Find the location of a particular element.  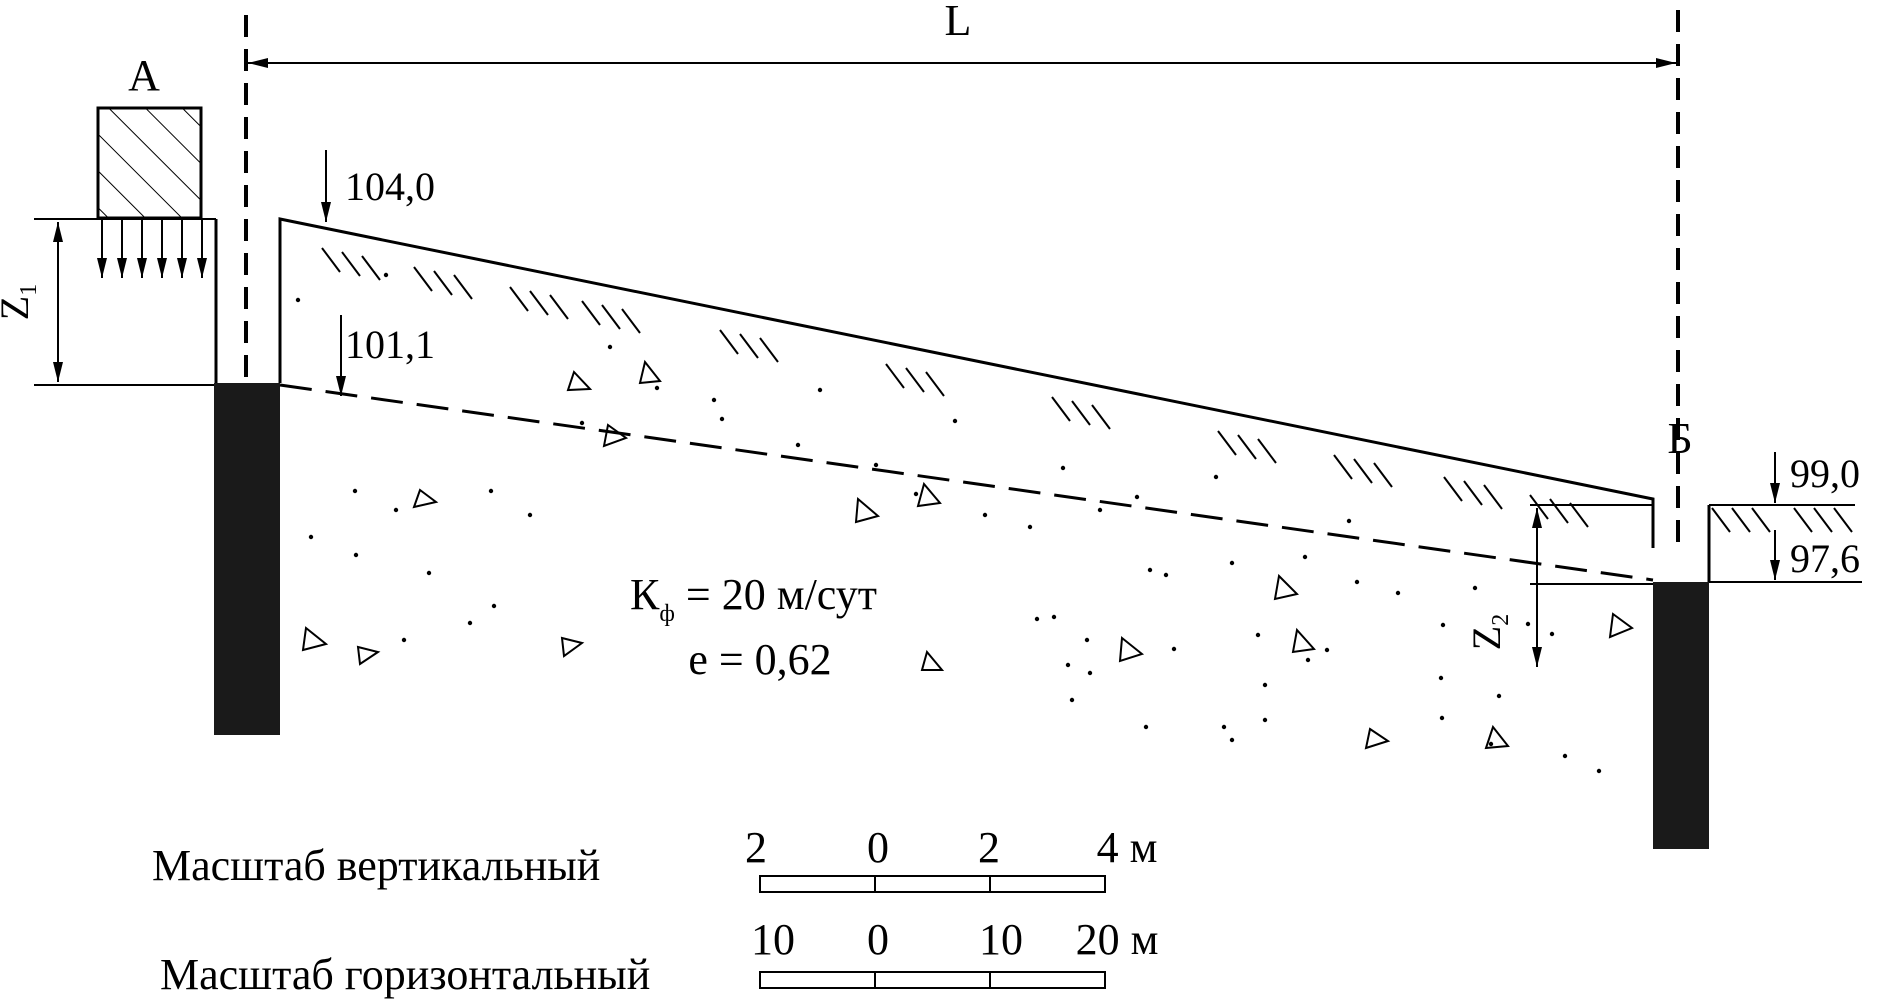

horizontal-scale-tick-3: 20 м is located at coordinates (1117, 939).